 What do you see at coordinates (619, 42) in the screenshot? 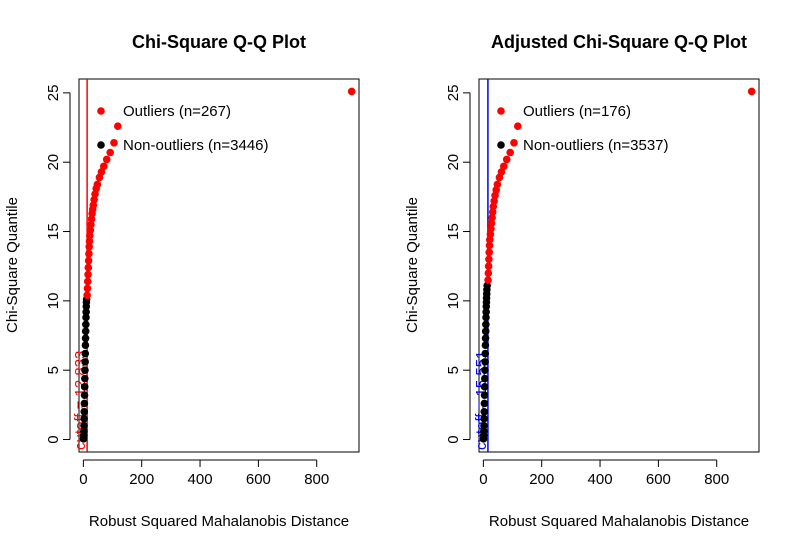
I see `chart-title: Adjusted Chi-Square Q-Q Plot` at bounding box center [619, 42].